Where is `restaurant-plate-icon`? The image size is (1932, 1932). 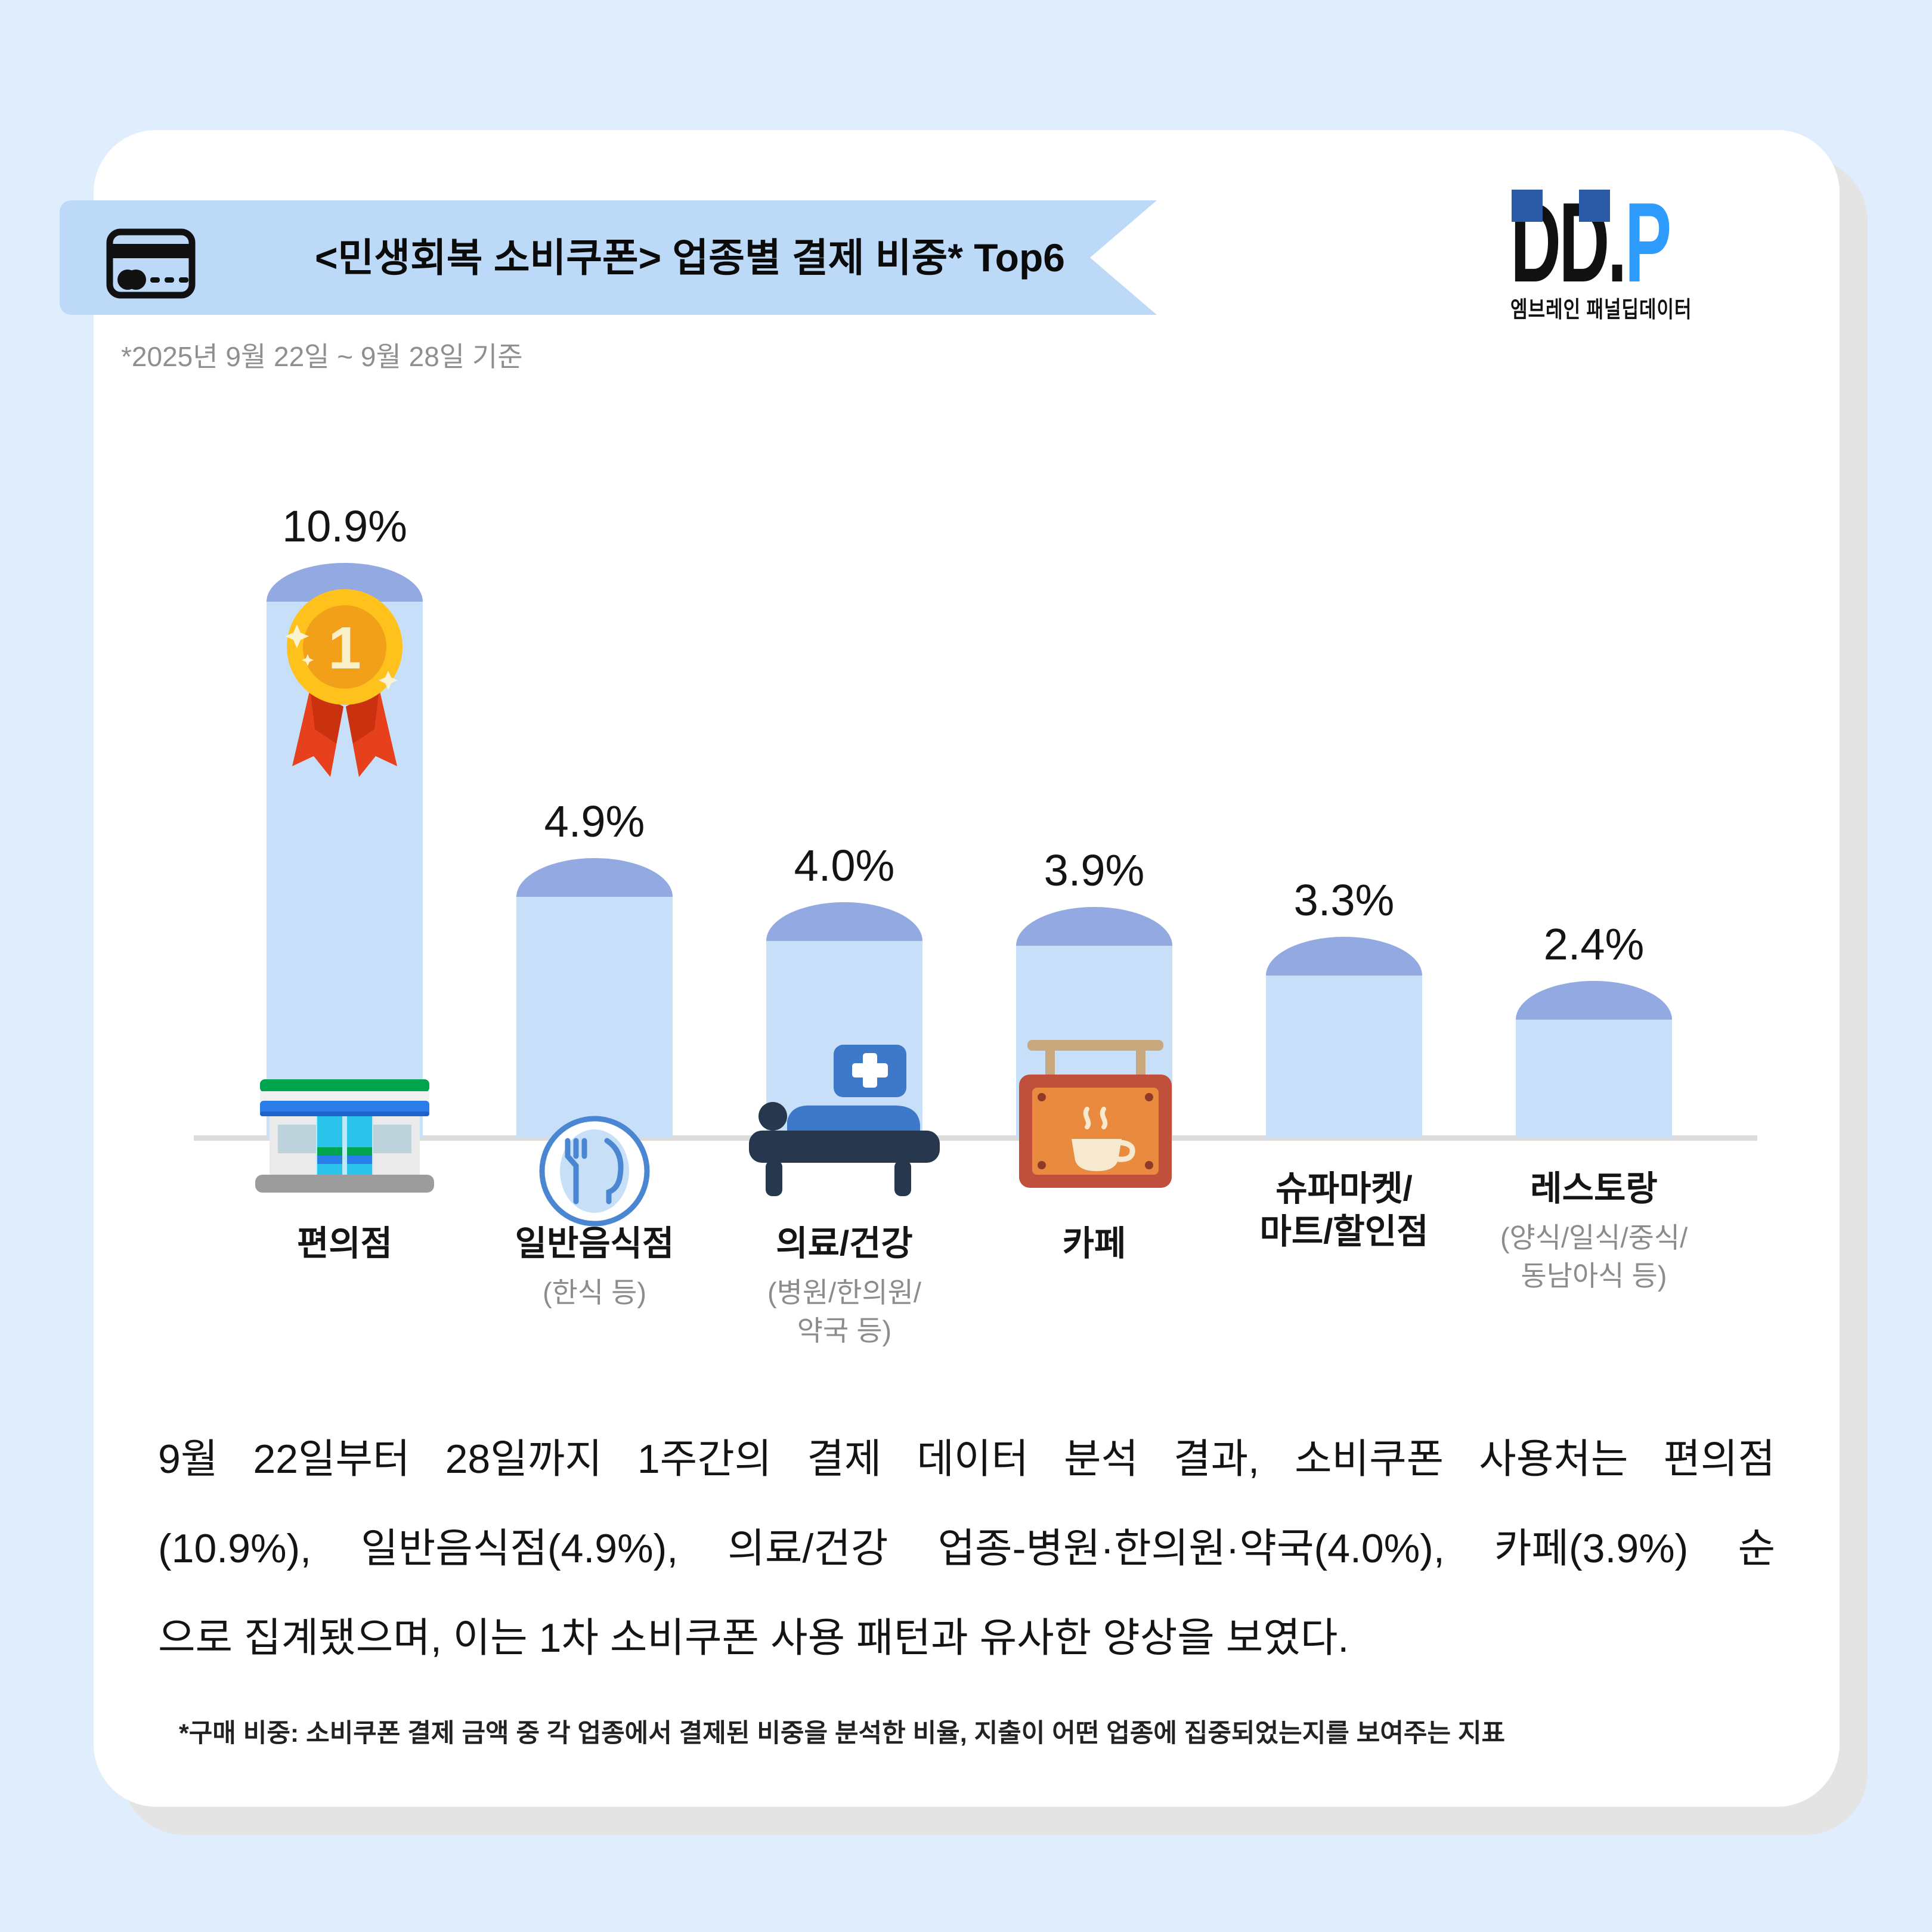 restaurant-plate-icon is located at coordinates (595, 1171).